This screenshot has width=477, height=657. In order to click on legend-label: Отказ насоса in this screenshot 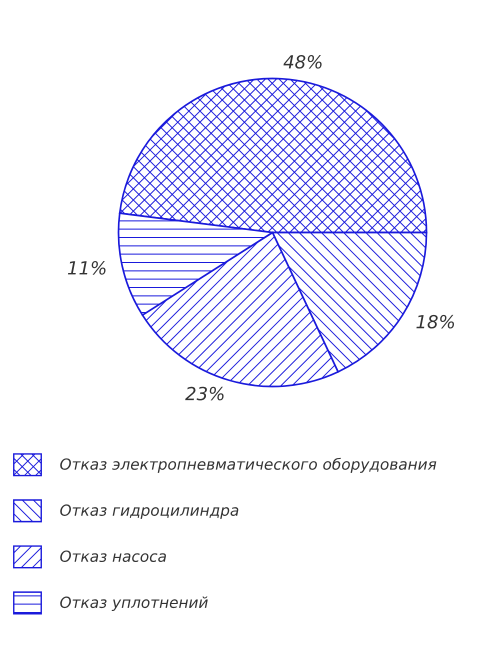, I will do `click(113, 556)`.